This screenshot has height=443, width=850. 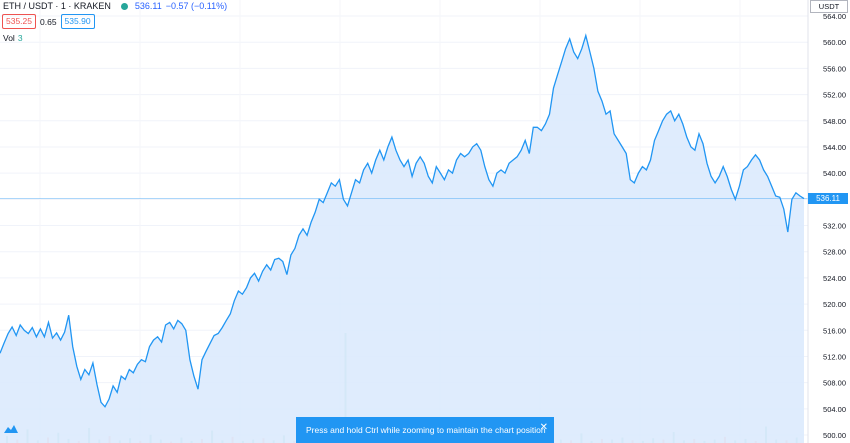 What do you see at coordinates (543, 427) in the screenshot?
I see `close-icon: ✕` at bounding box center [543, 427].